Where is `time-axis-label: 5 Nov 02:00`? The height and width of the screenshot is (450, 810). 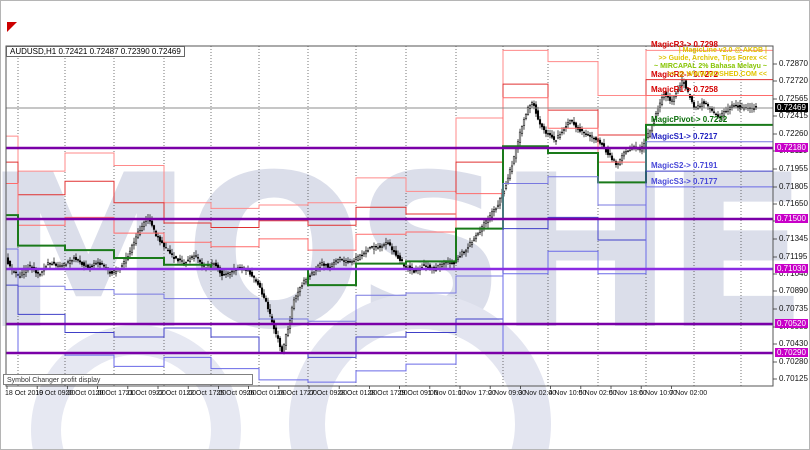 time-axis-label: 5 Nov 02:00 is located at coordinates (597, 393).